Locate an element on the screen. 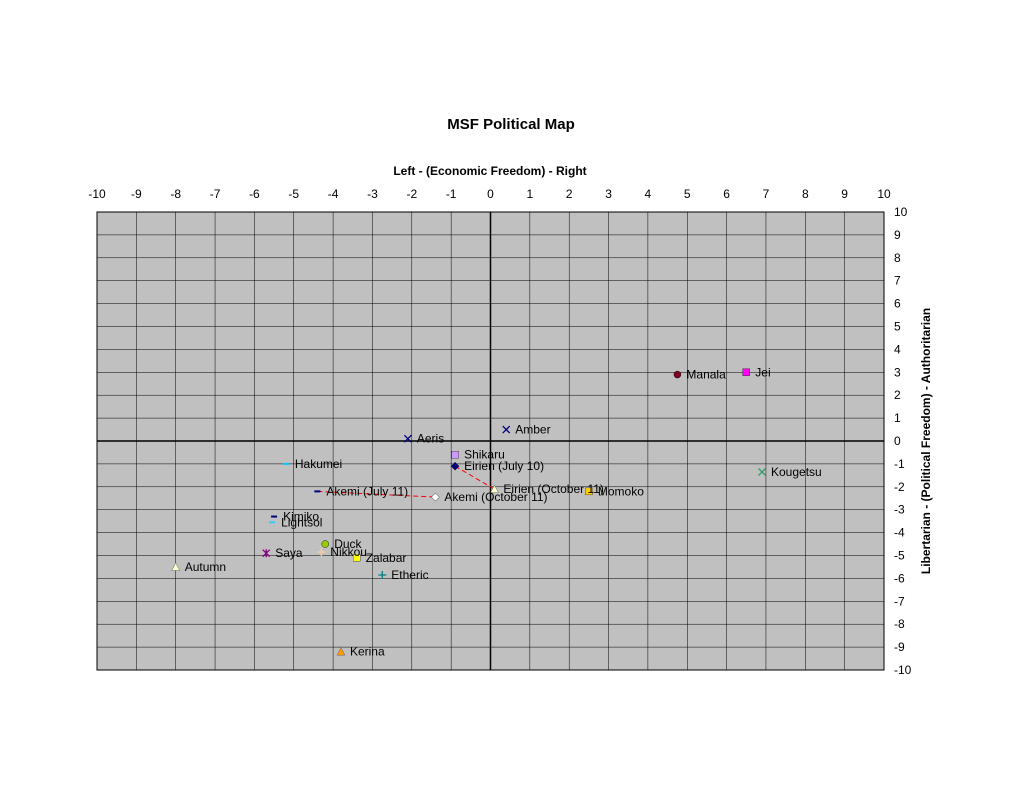 This screenshot has width=1024, height=791. y-tick-label: 5 is located at coordinates (897, 327).